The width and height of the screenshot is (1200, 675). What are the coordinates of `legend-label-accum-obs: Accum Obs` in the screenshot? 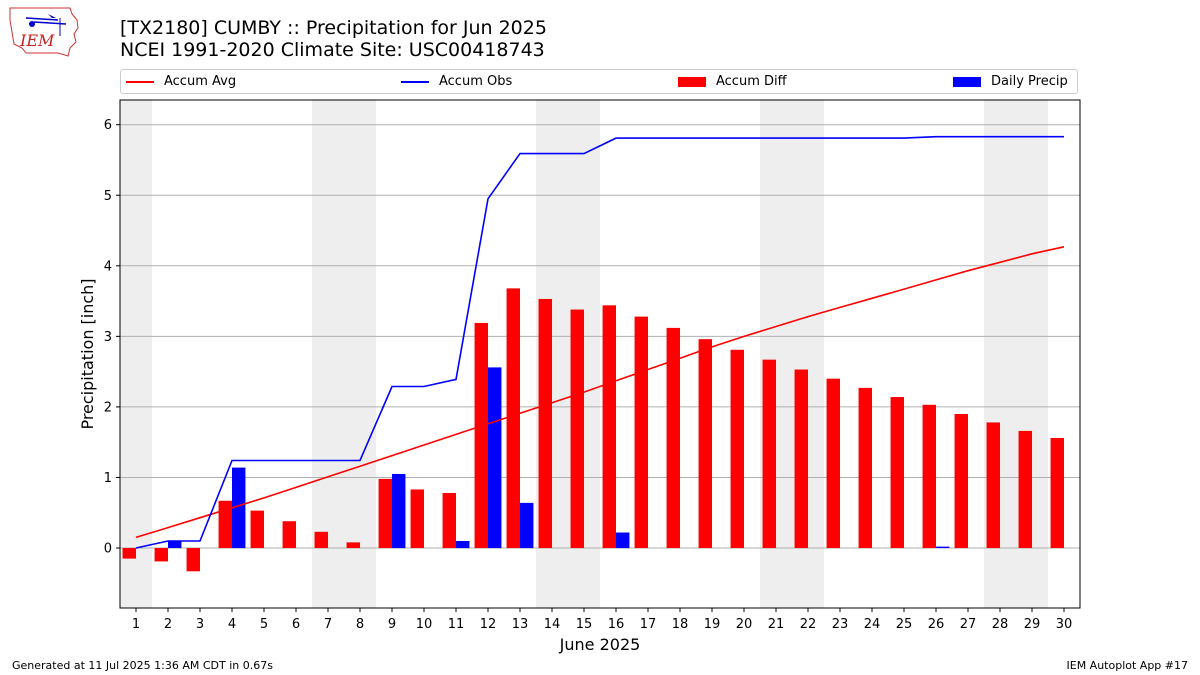 It's located at (476, 81).